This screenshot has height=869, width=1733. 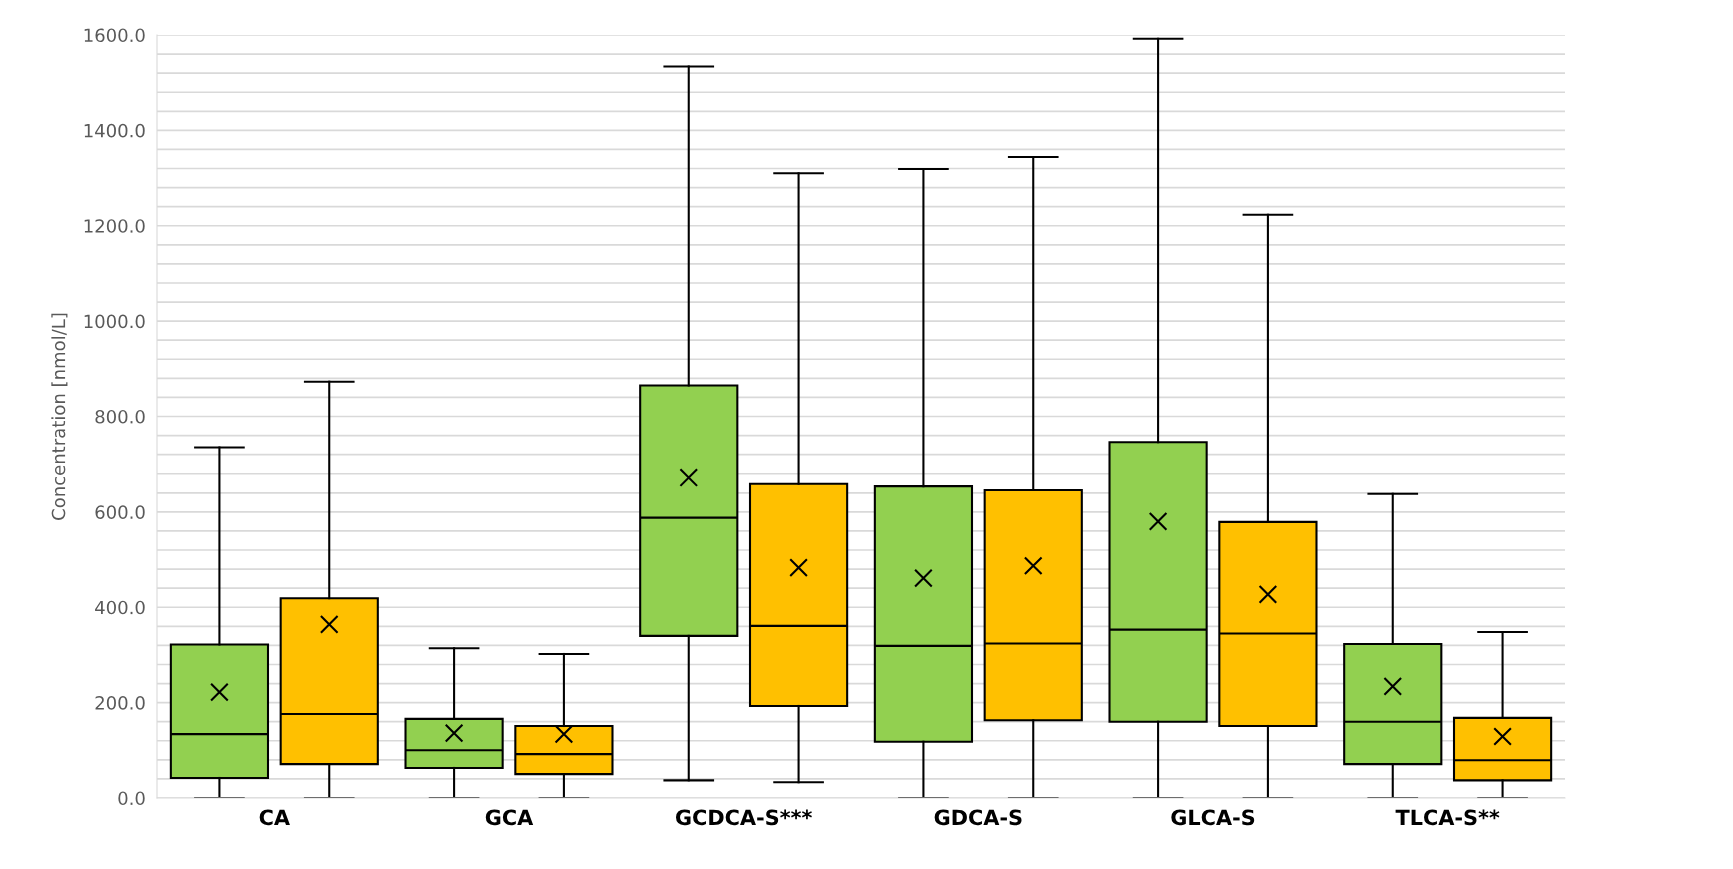 I want to click on x-tick-label: GCDCA-S***, so click(x=743, y=817).